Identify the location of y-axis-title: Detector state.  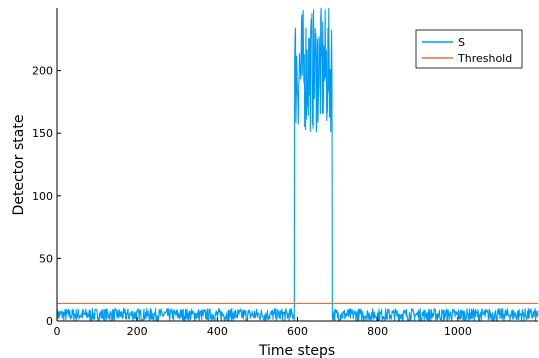
(19, 165).